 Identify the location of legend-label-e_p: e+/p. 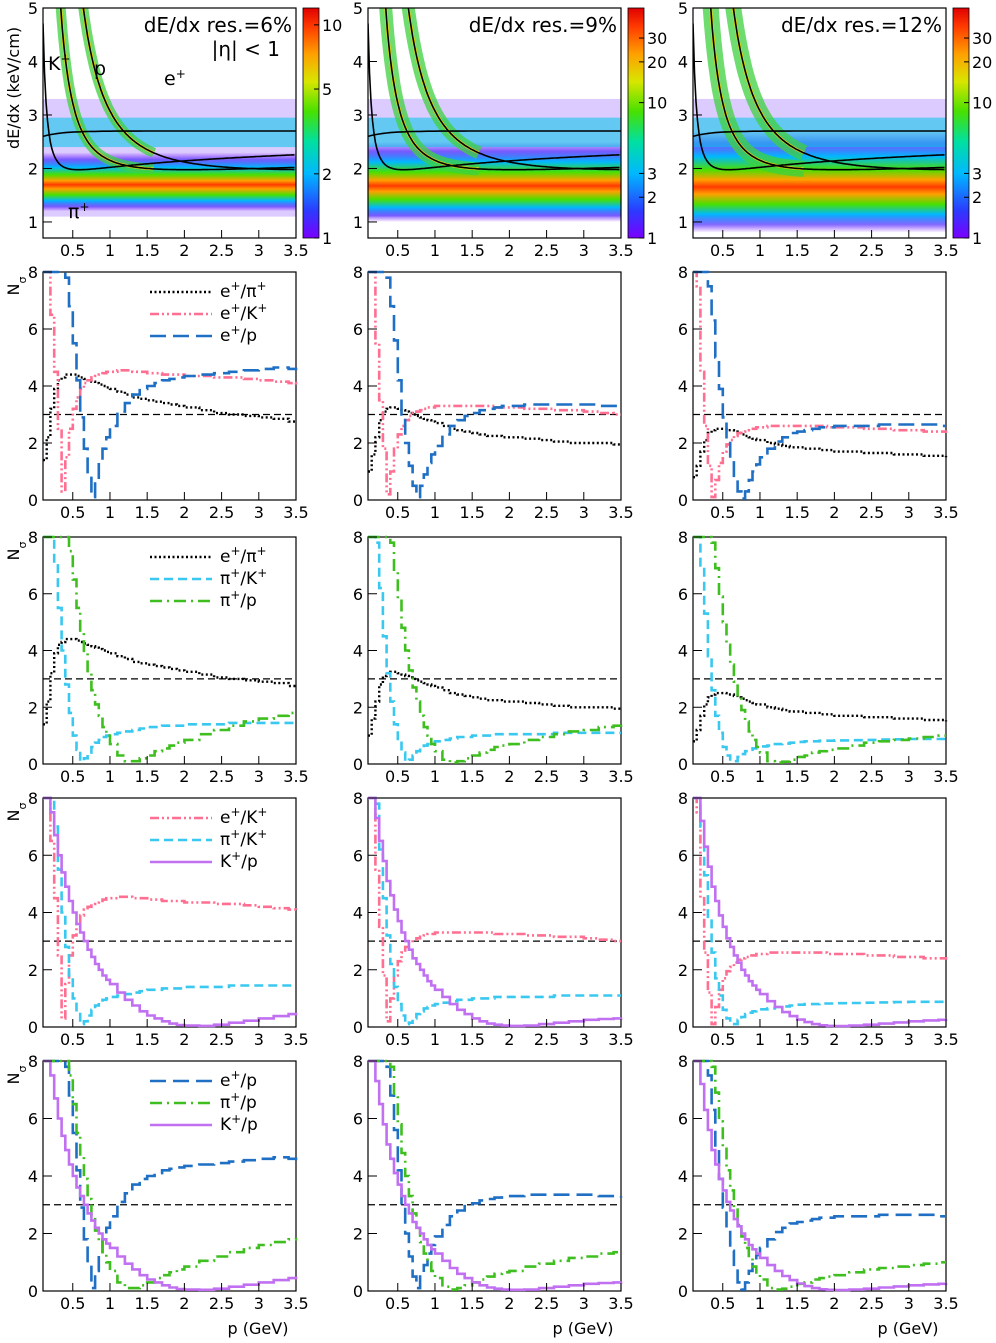
(238, 334).